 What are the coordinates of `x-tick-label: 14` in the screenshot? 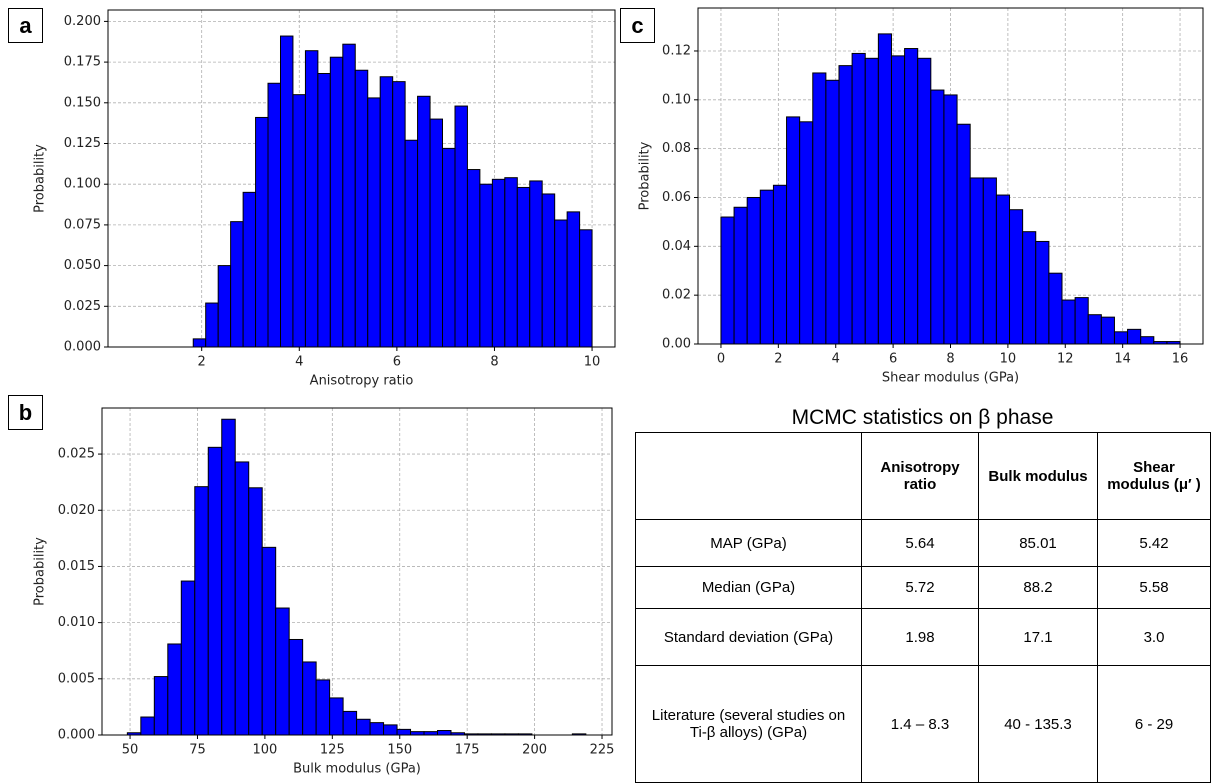 It's located at (1122, 359).